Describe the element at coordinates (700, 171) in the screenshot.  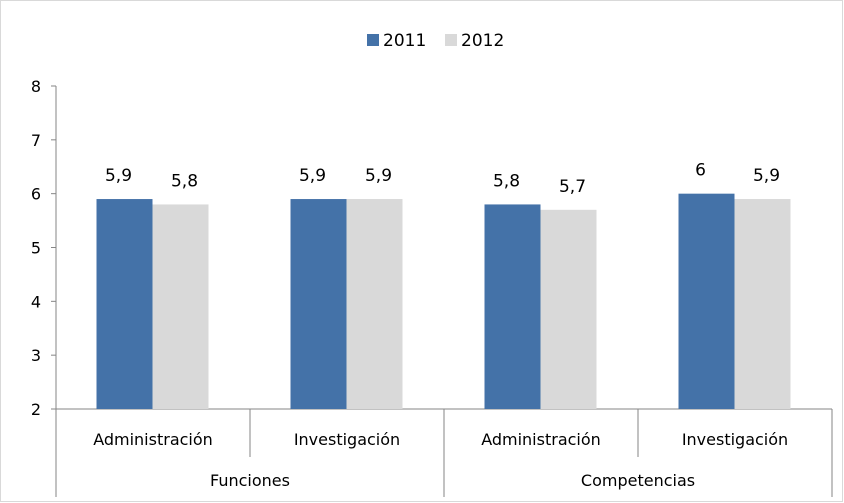
I see `data-label: 6` at that location.